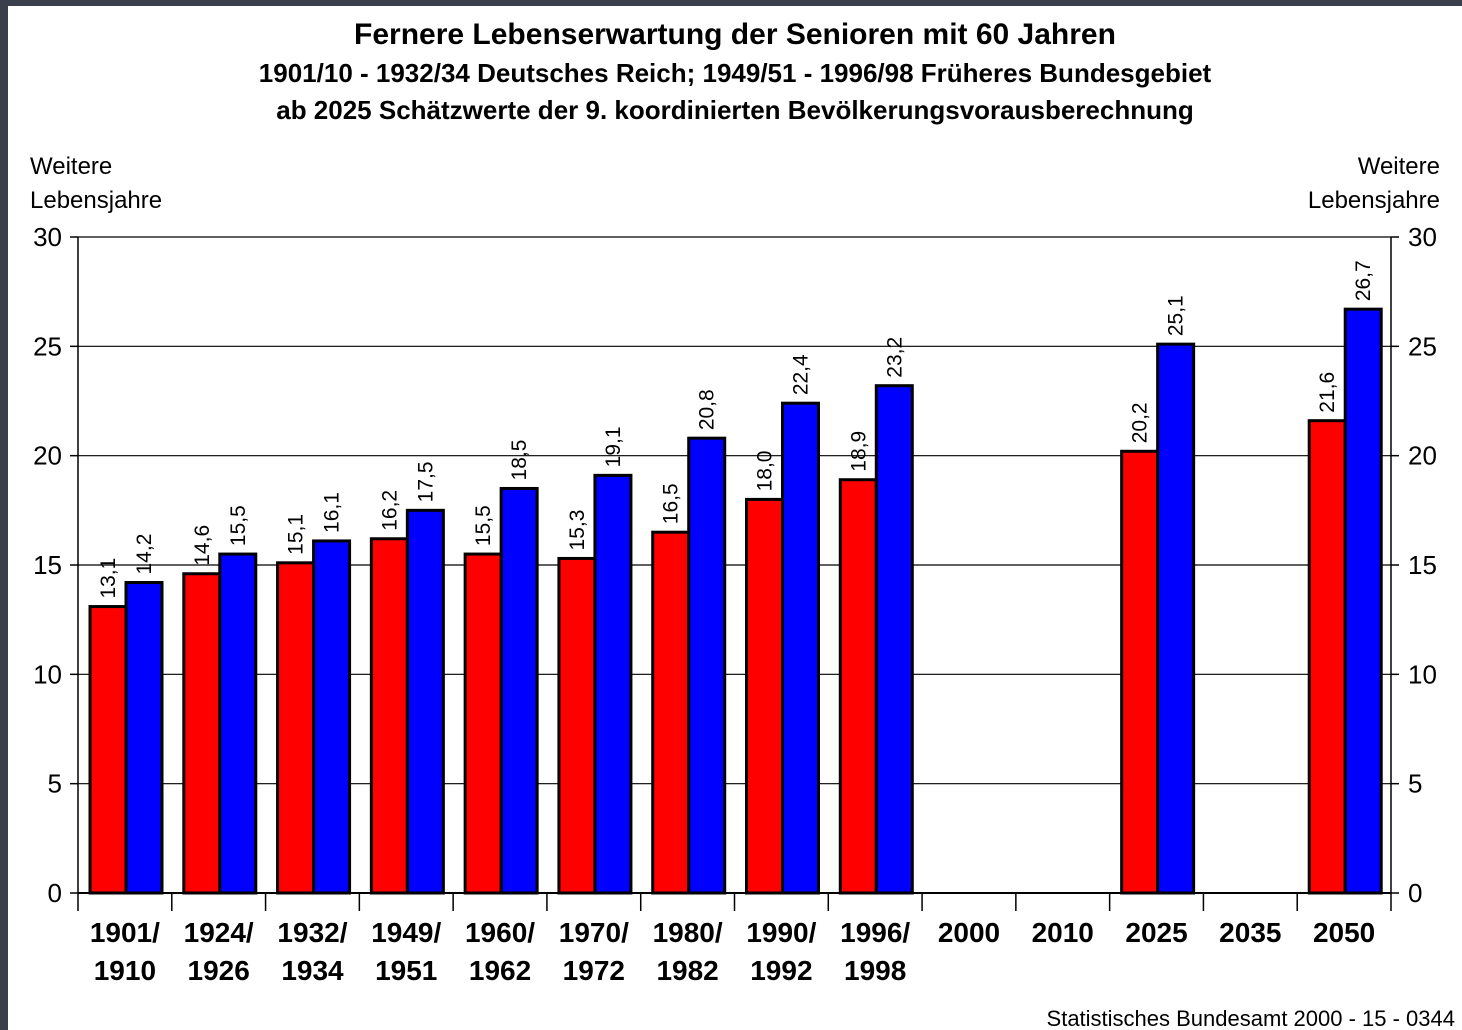  What do you see at coordinates (108, 578) in the screenshot?
I see `value-label: 13,1` at bounding box center [108, 578].